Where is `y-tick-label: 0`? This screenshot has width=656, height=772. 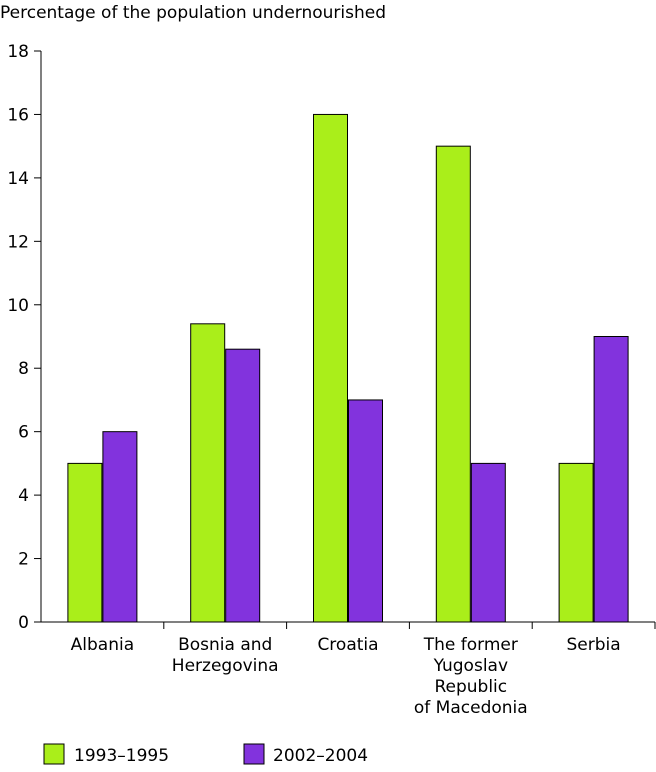 y-tick-label: 0 is located at coordinates (23, 623).